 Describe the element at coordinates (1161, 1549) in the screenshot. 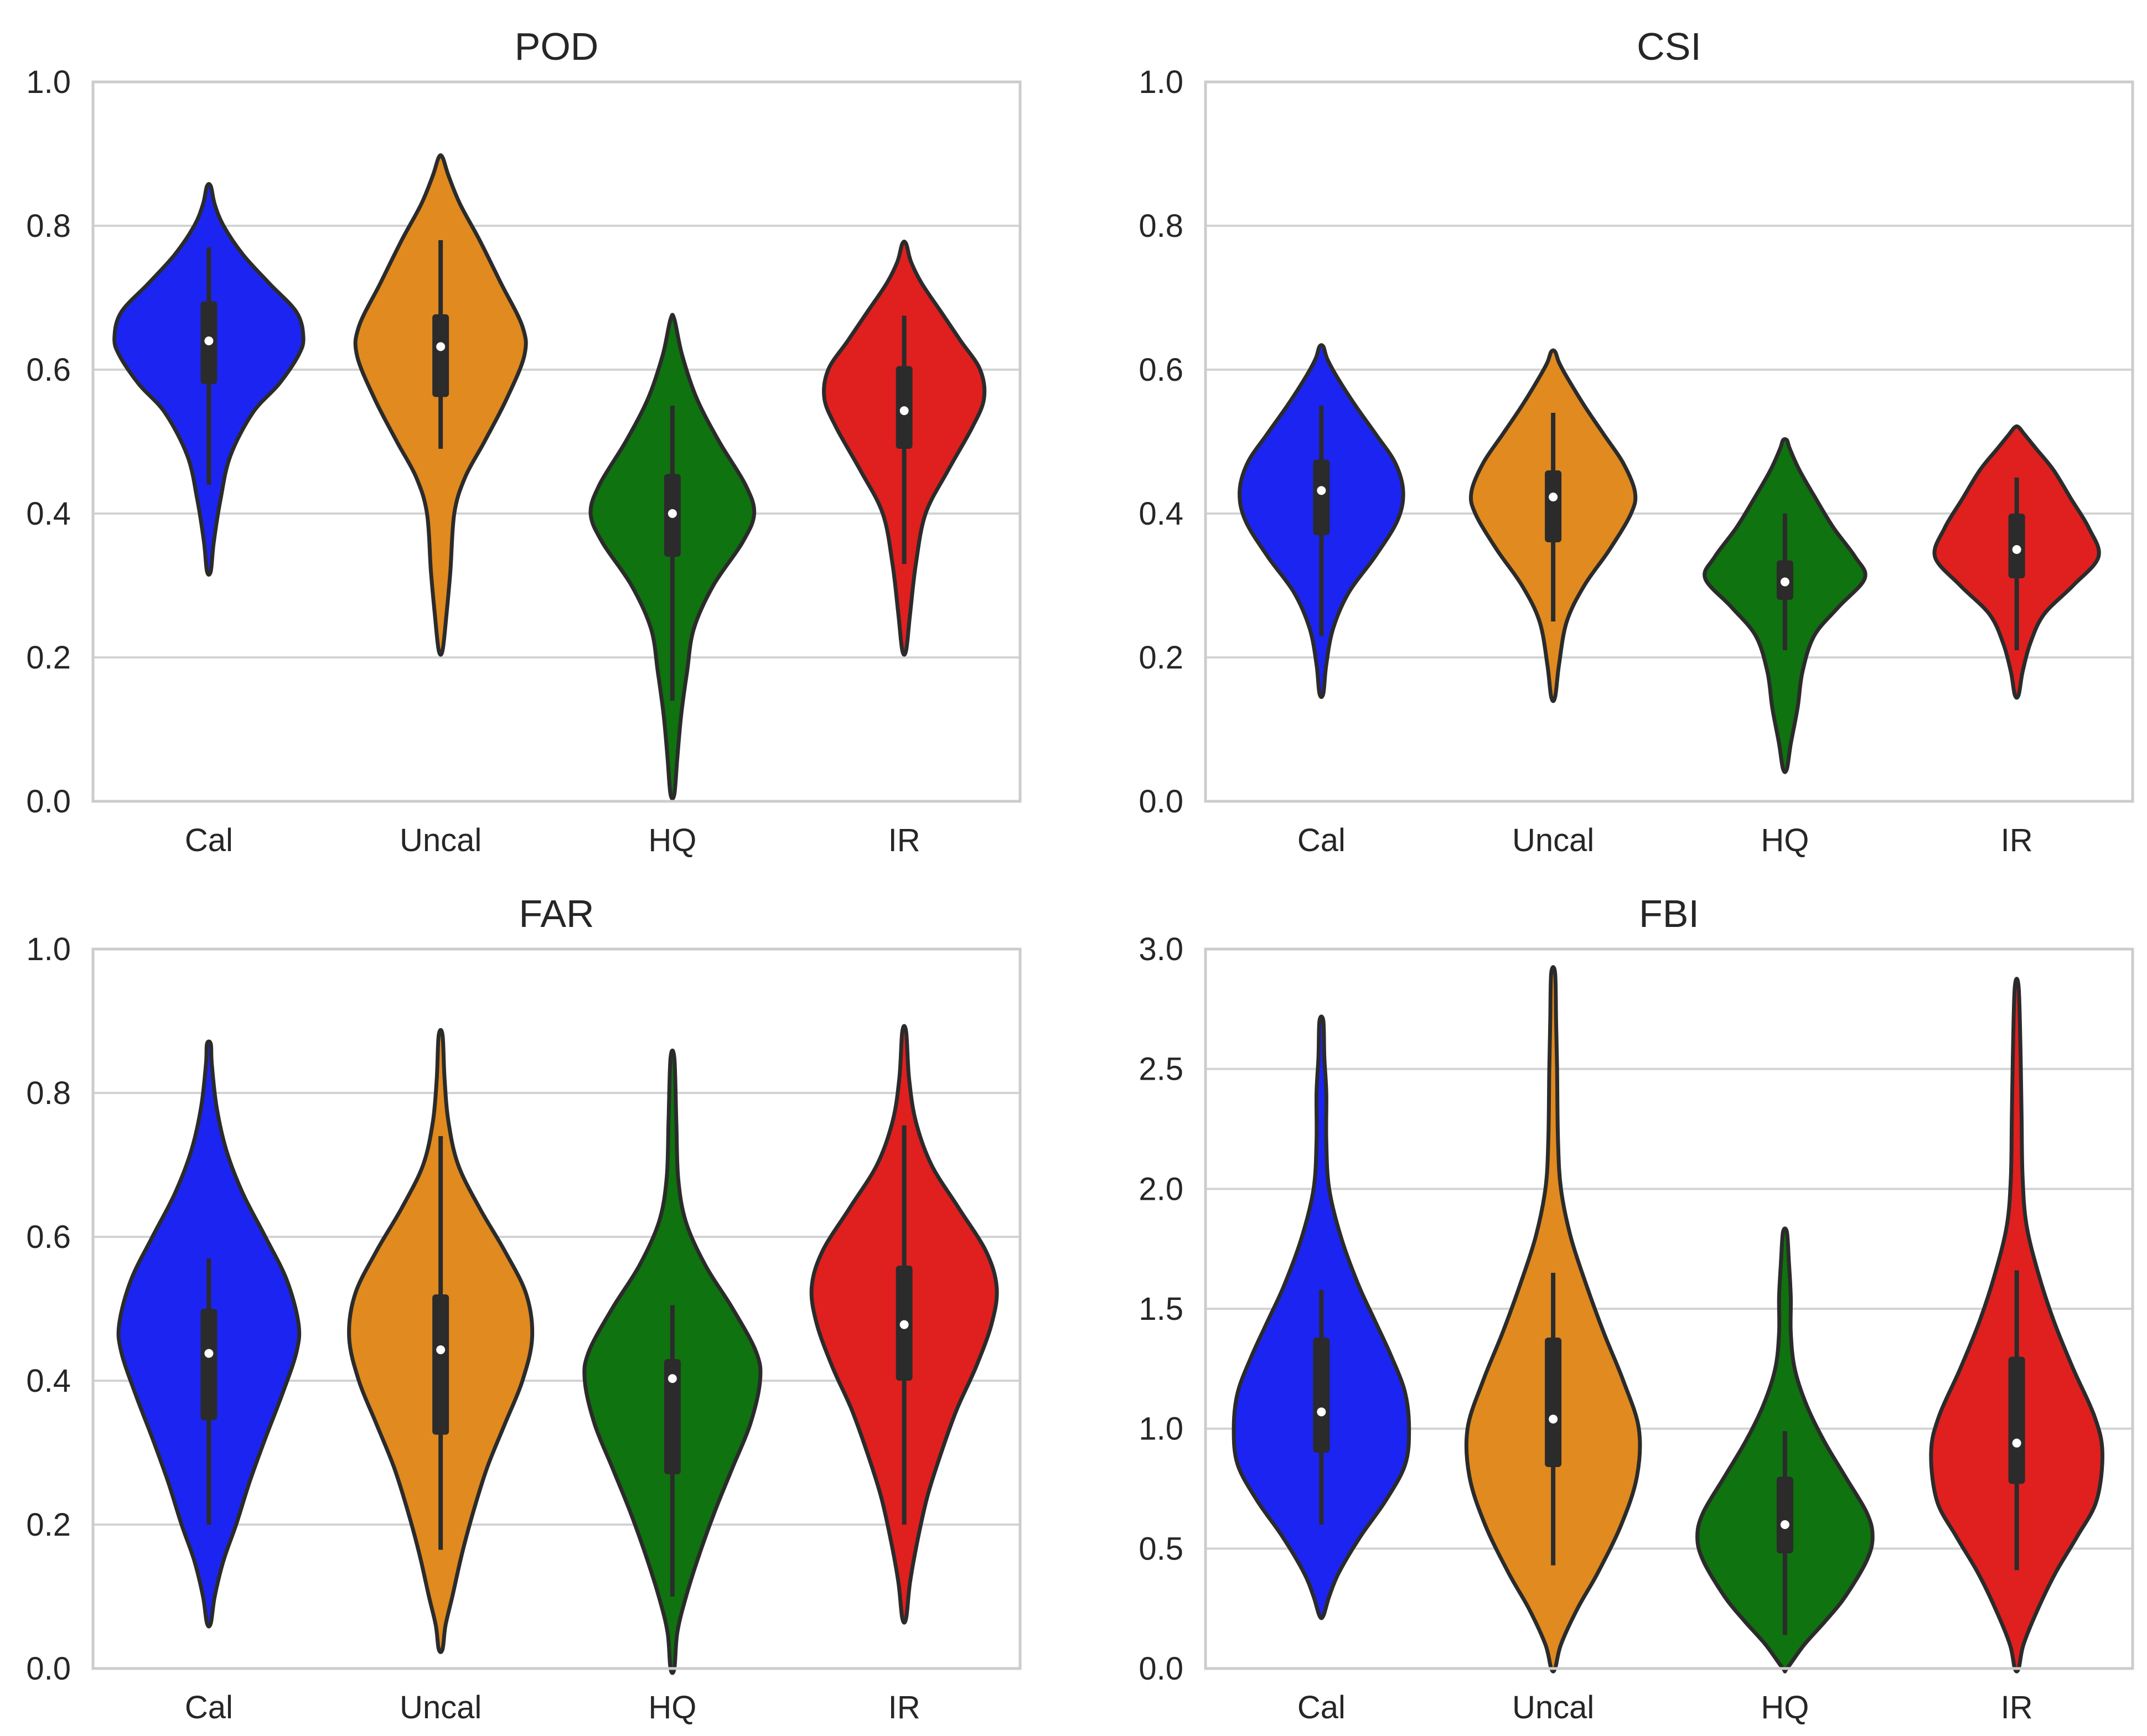

I see `y-tick-label: 0.5` at that location.